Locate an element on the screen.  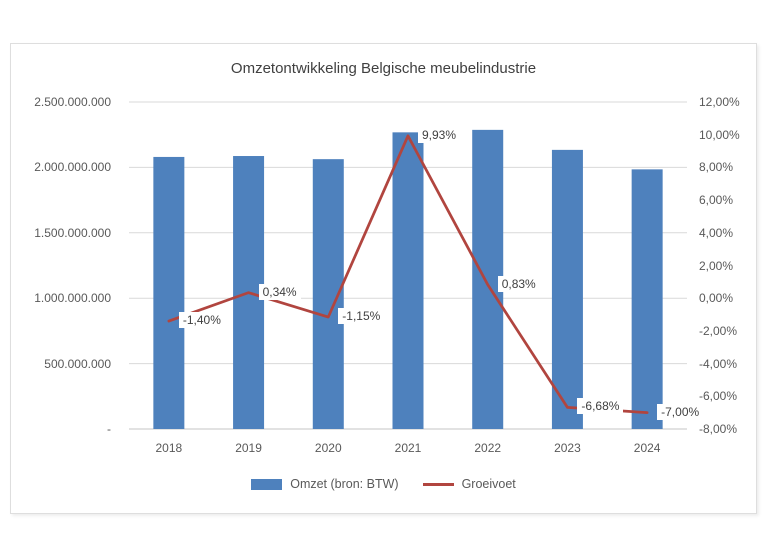
left-axis-tick-3: 1.500.000.000 is located at coordinates (72, 232).